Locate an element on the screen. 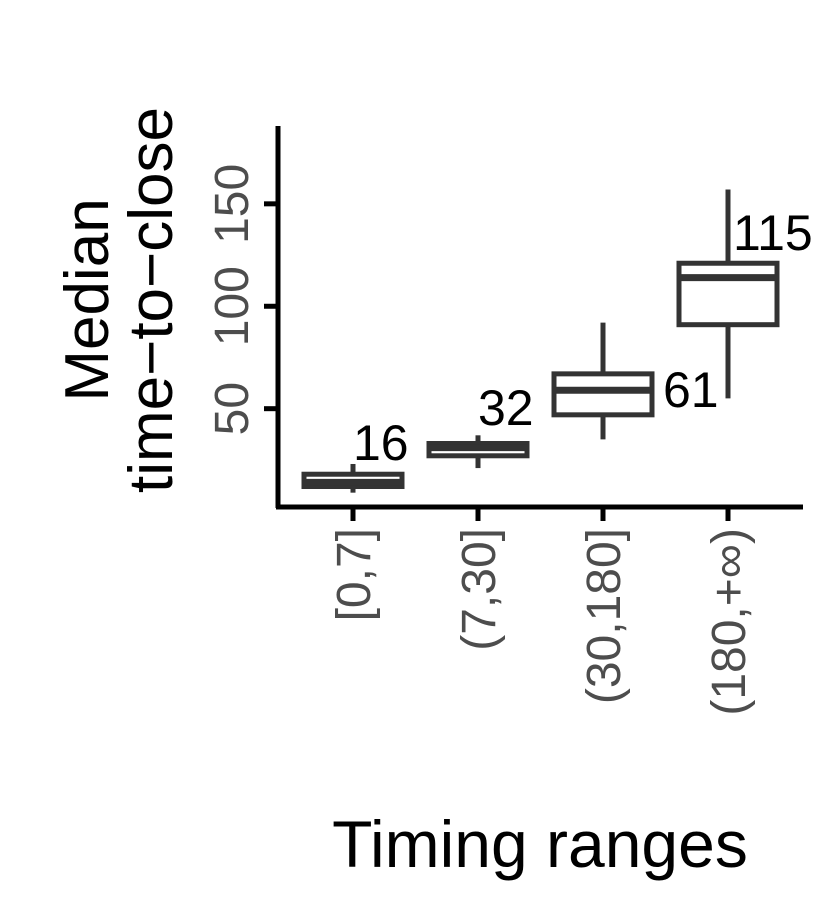 The height and width of the screenshot is (913, 830). data-label: 115 is located at coordinates (773, 233).